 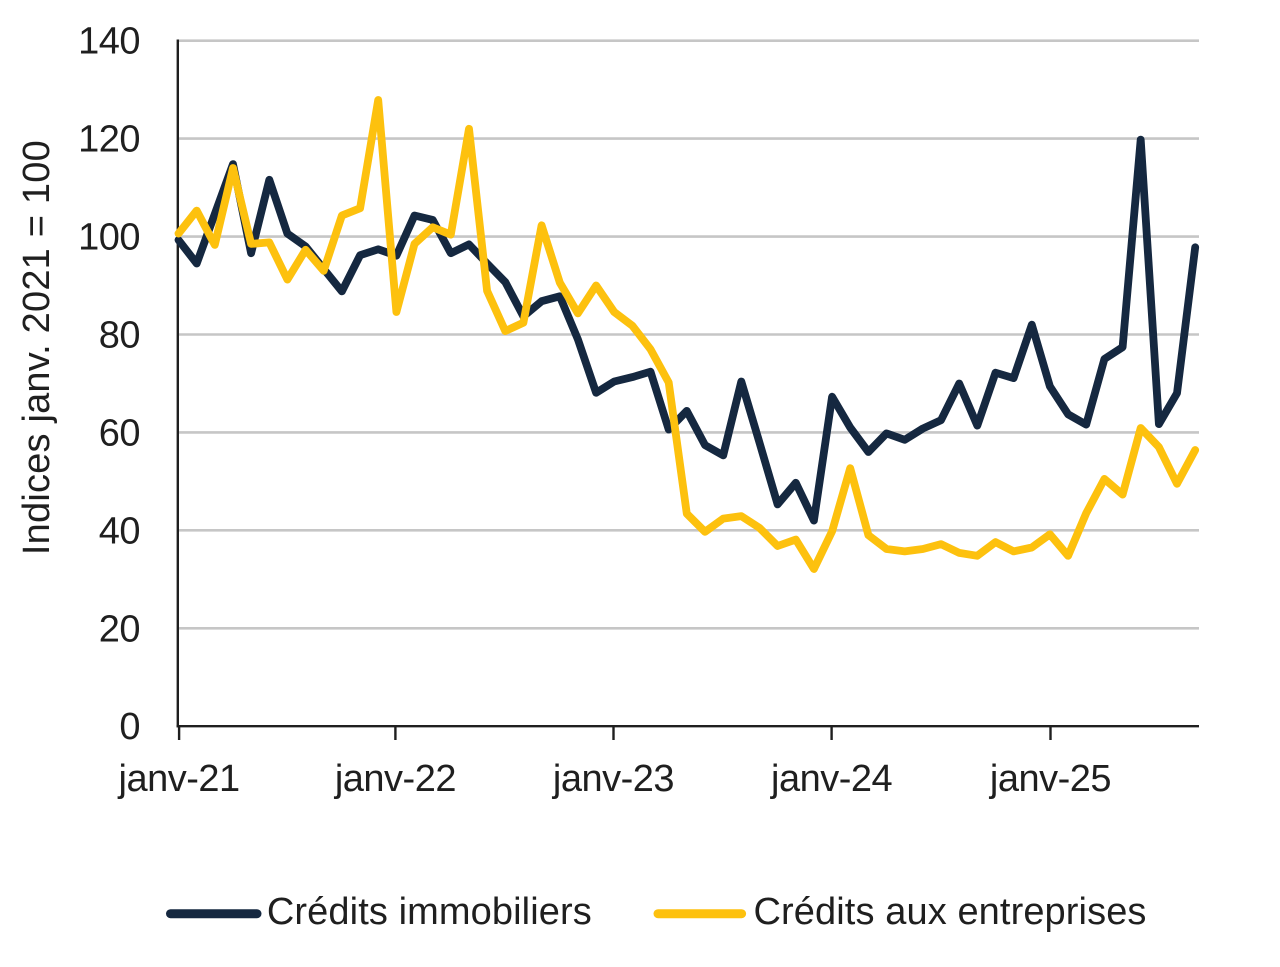 I want to click on svg-text: Crédits aux entreprises, so click(x=950, y=912).